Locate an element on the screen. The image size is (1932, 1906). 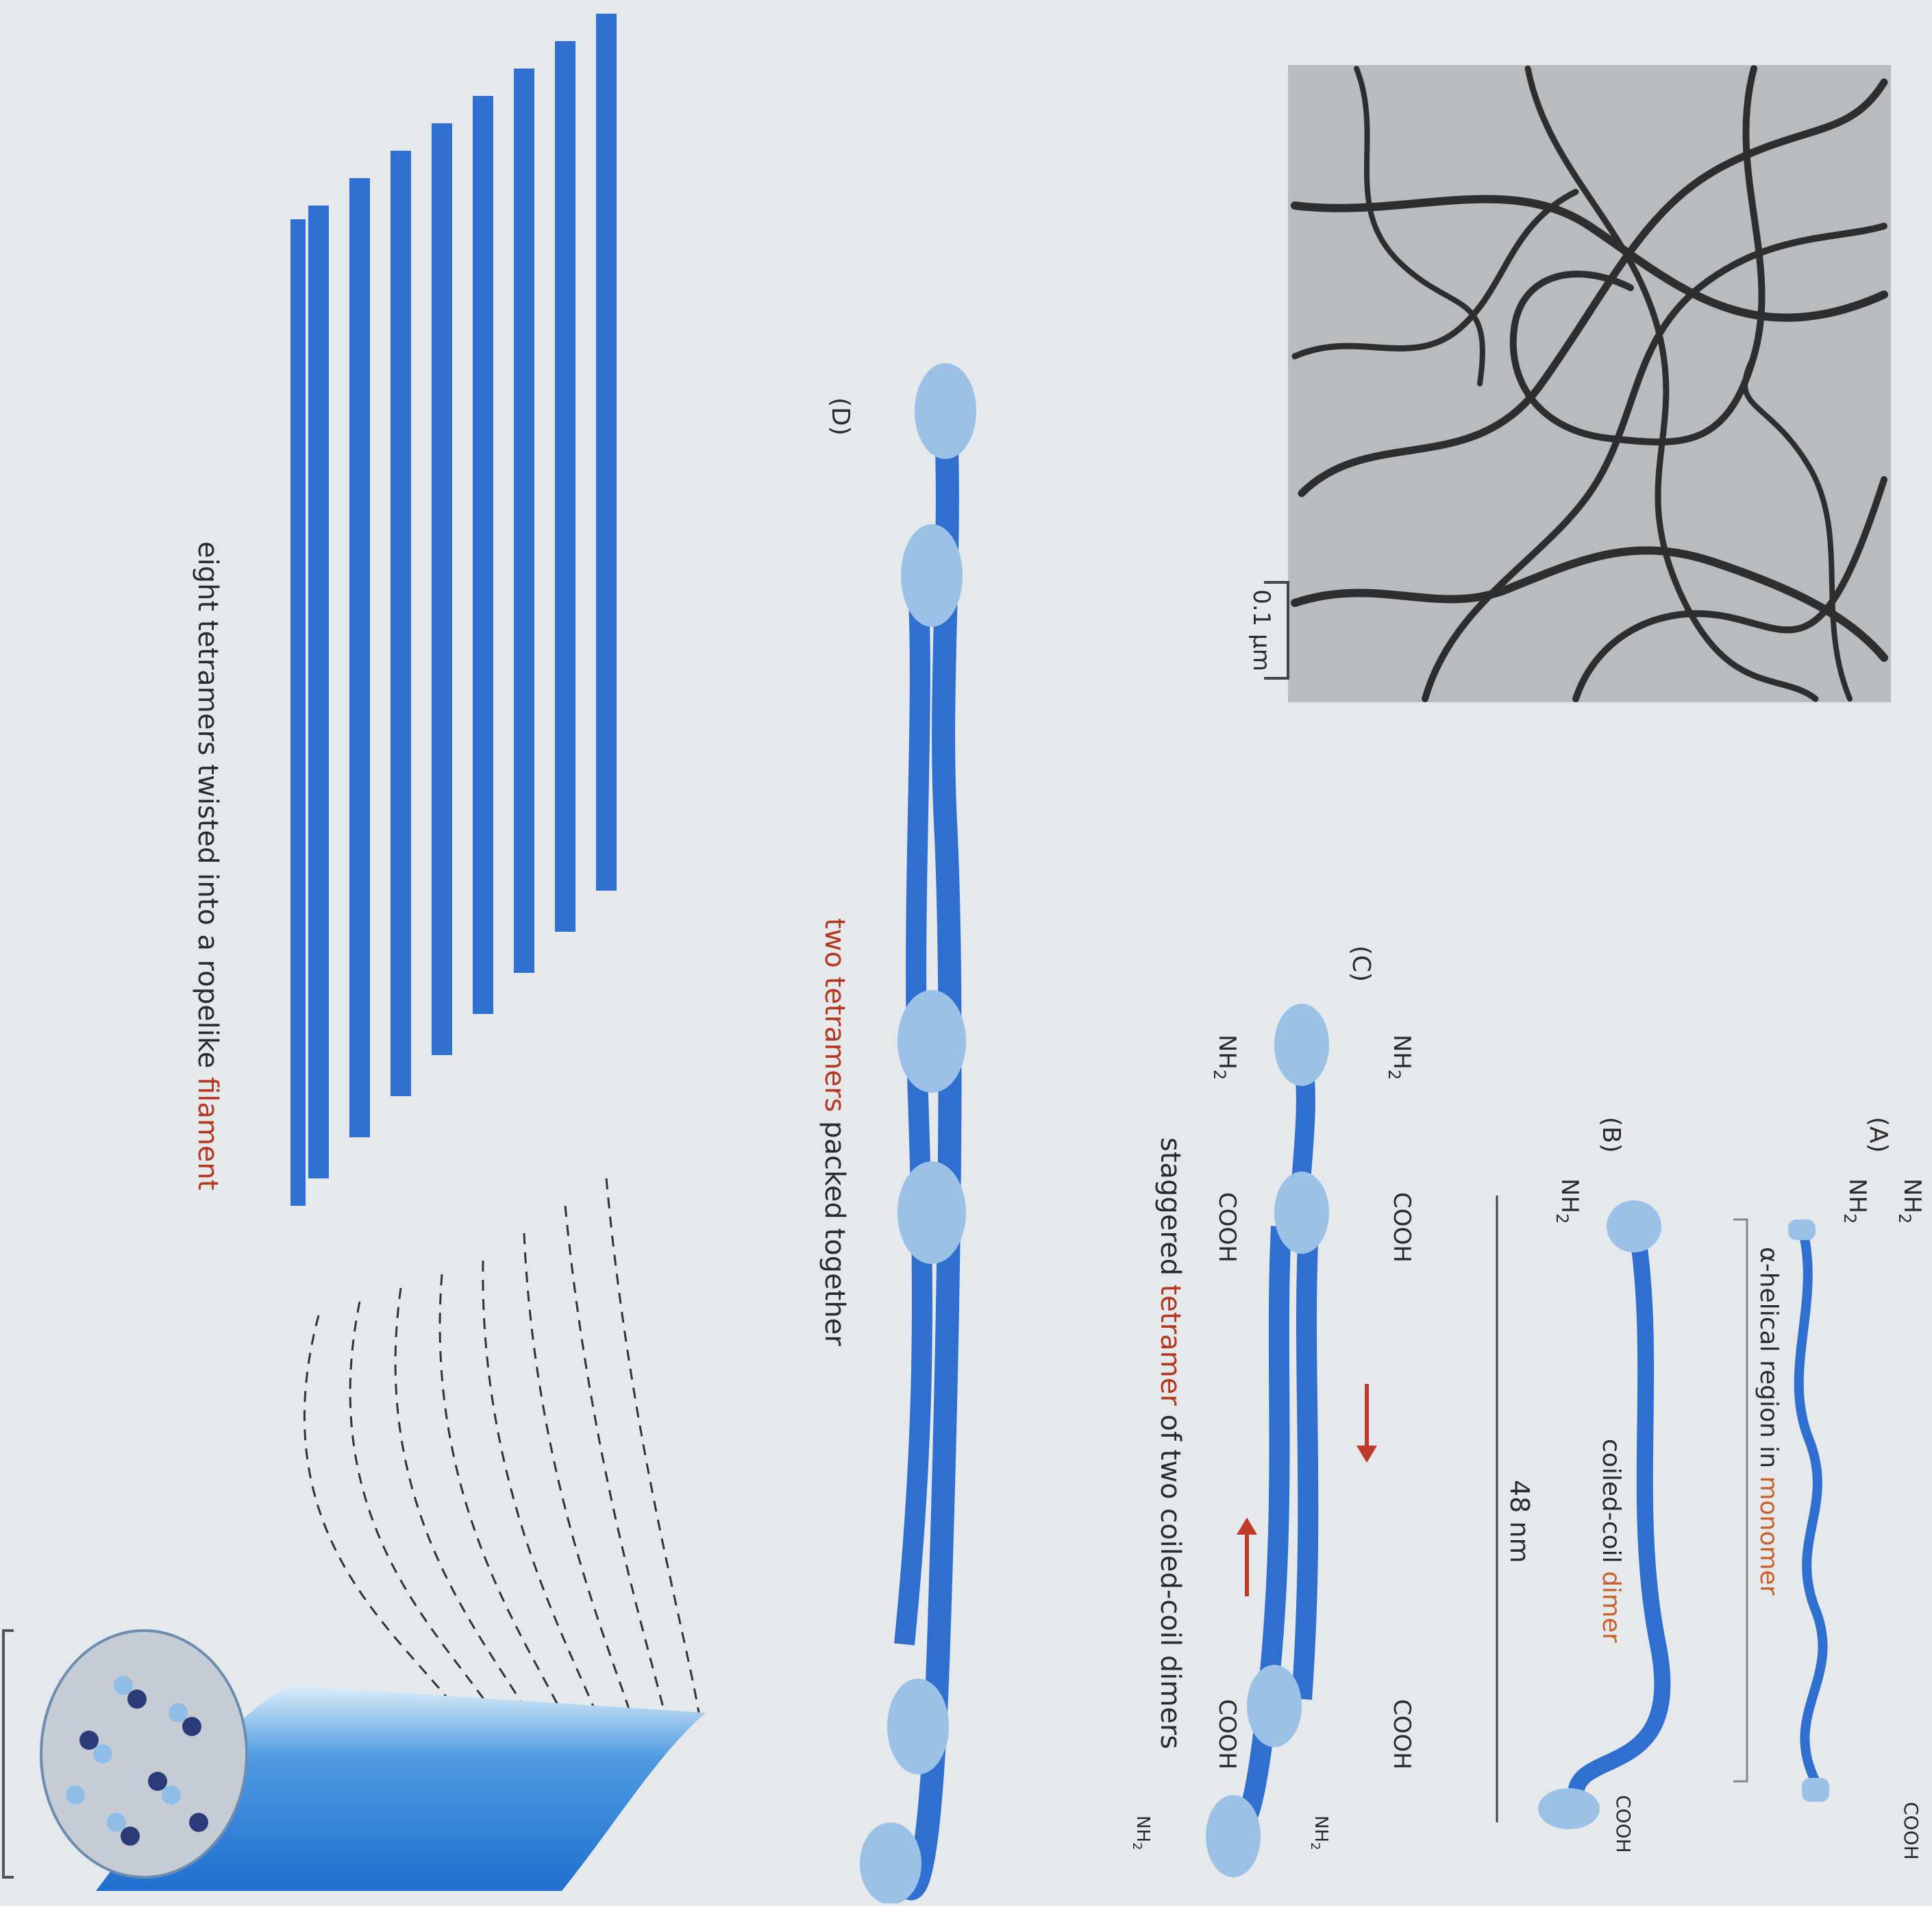
monomer-cooh-tail is located at coordinates (1815, 1790).